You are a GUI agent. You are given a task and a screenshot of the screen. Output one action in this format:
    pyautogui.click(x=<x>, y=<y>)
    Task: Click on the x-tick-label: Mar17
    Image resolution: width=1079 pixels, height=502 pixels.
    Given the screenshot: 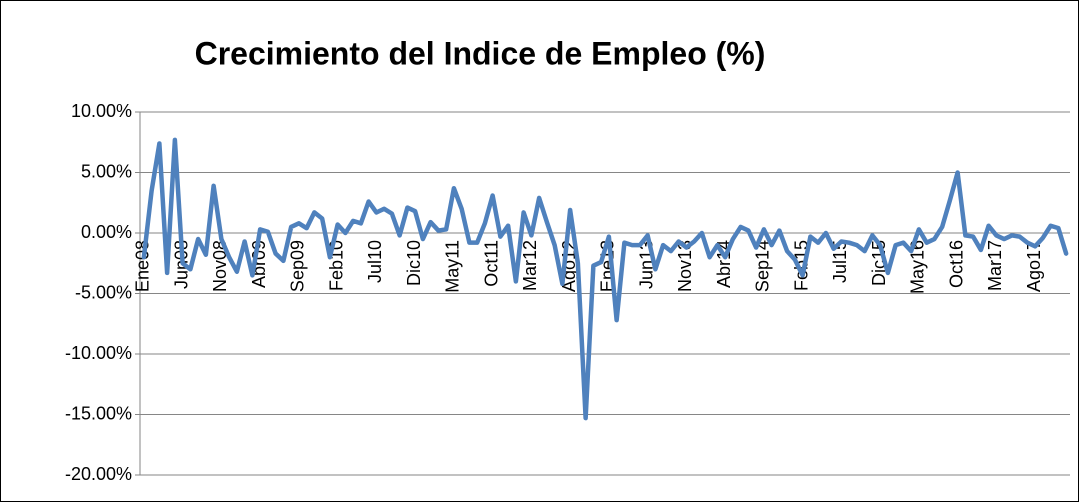 What is the action you would take?
    pyautogui.click(x=995, y=265)
    